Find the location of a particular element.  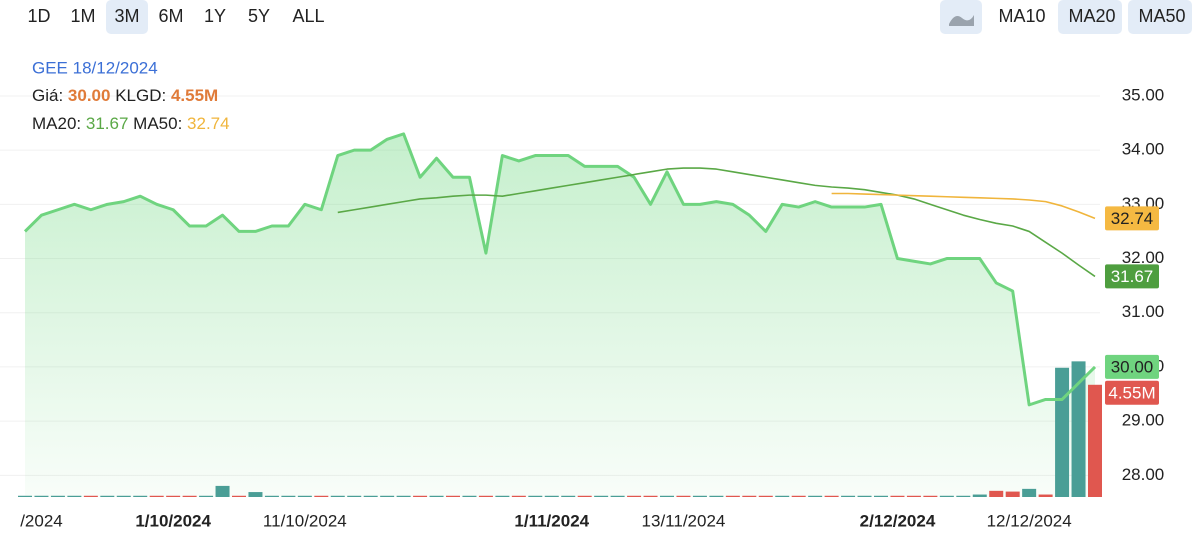

y-tick-label: 32.00 is located at coordinates (1143, 257).